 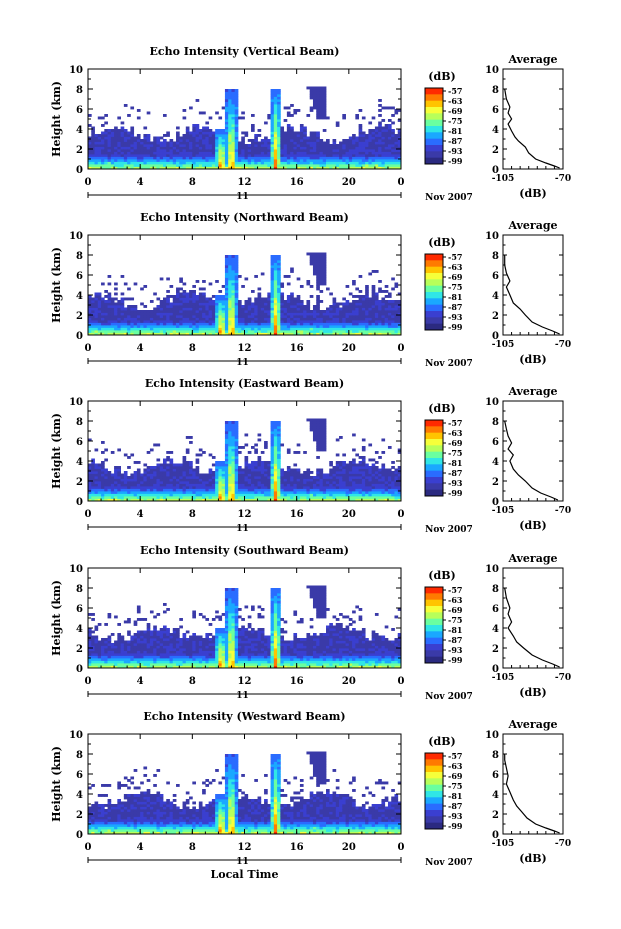 I want to click on y-tick-label: 0, so click(x=79, y=336).